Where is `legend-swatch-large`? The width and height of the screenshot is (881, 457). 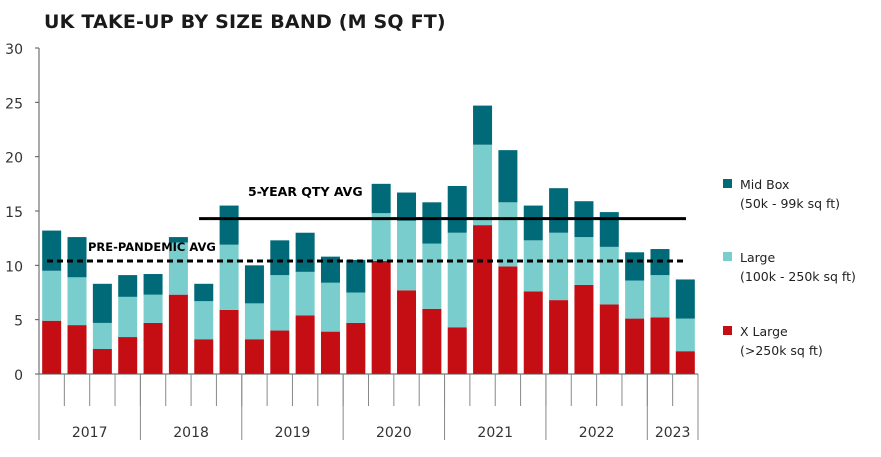
legend-swatch-large is located at coordinates (727, 256).